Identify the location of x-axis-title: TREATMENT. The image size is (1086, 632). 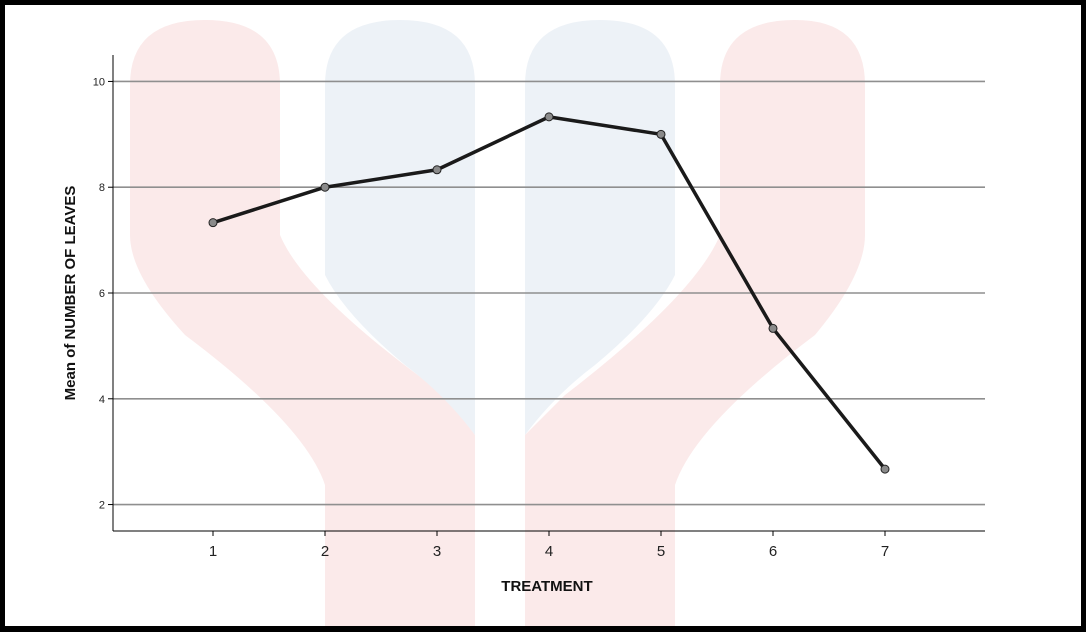
(546, 586).